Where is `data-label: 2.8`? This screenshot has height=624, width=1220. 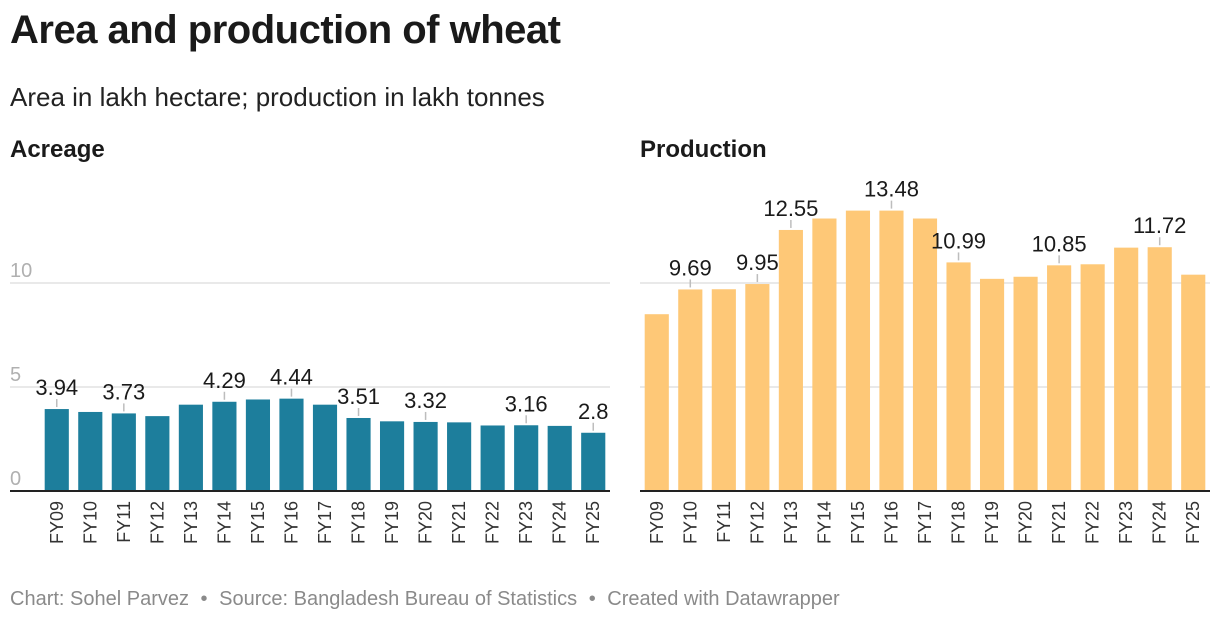 data-label: 2.8 is located at coordinates (593, 411).